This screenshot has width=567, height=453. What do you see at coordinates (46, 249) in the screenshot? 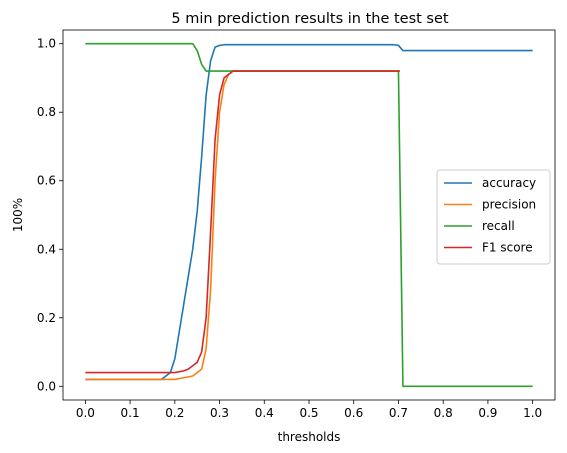
I see `y-tick-label: 0.4` at bounding box center [46, 249].